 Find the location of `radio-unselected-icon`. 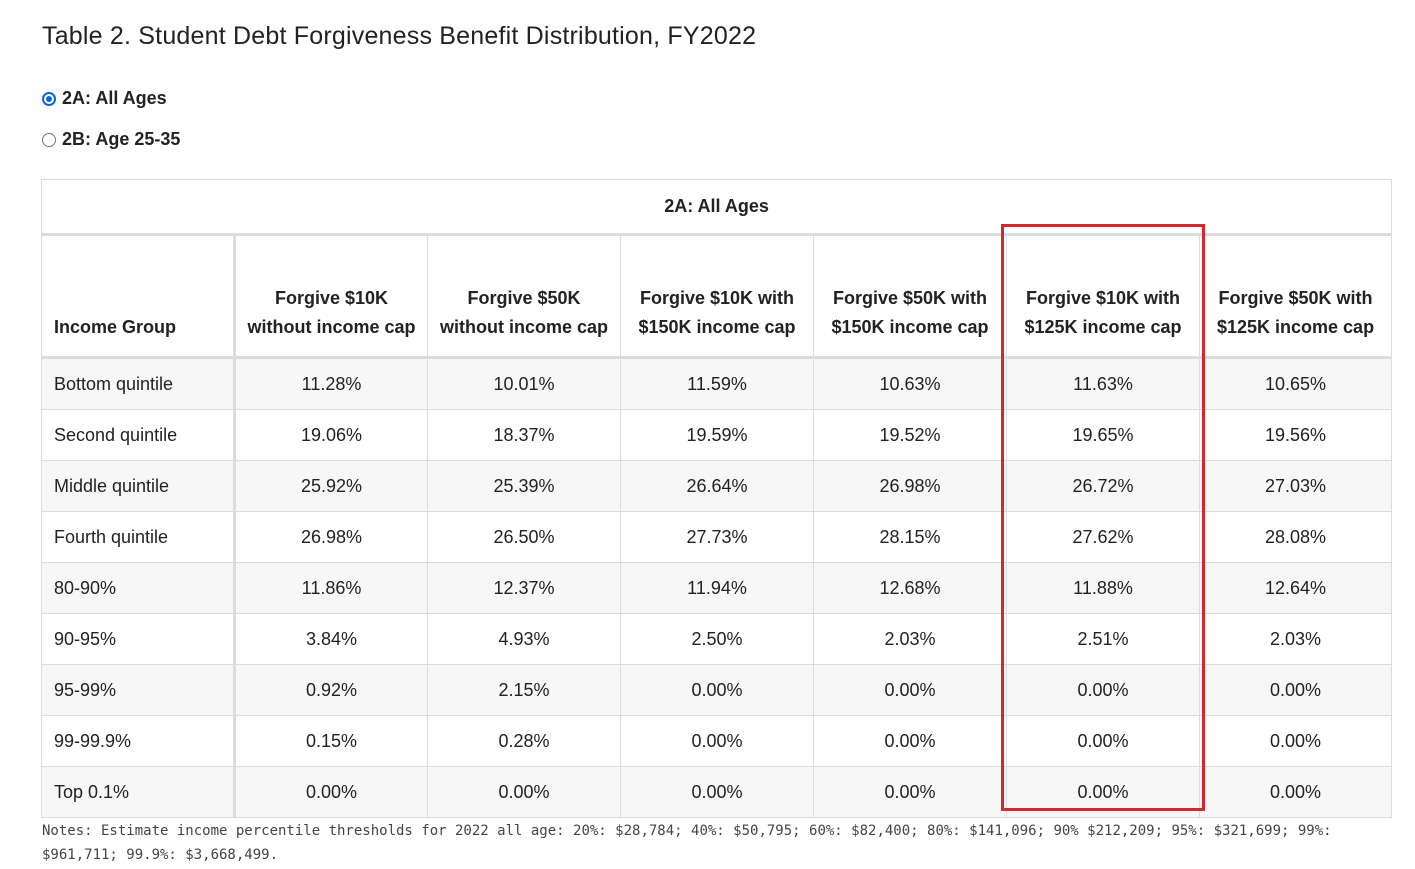

radio-unselected-icon is located at coordinates (49, 139).